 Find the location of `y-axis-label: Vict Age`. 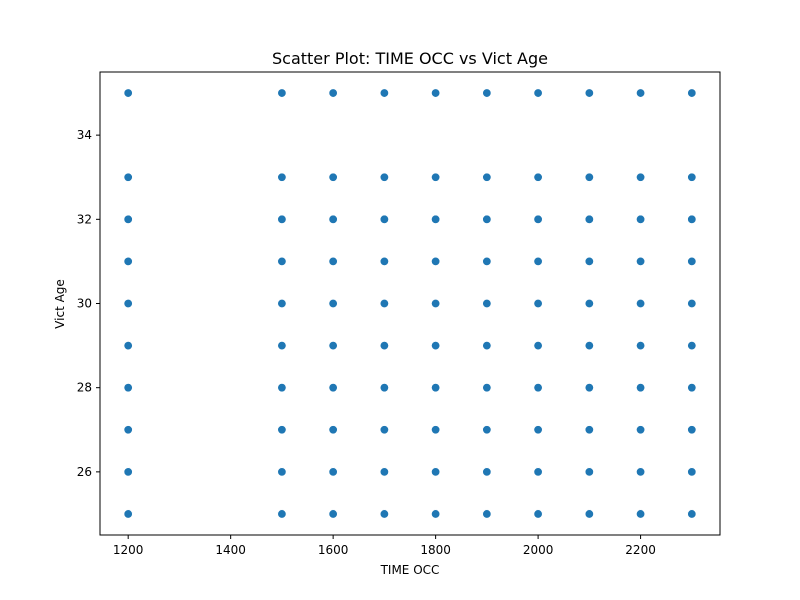

y-axis-label: Vict Age is located at coordinates (60, 304).